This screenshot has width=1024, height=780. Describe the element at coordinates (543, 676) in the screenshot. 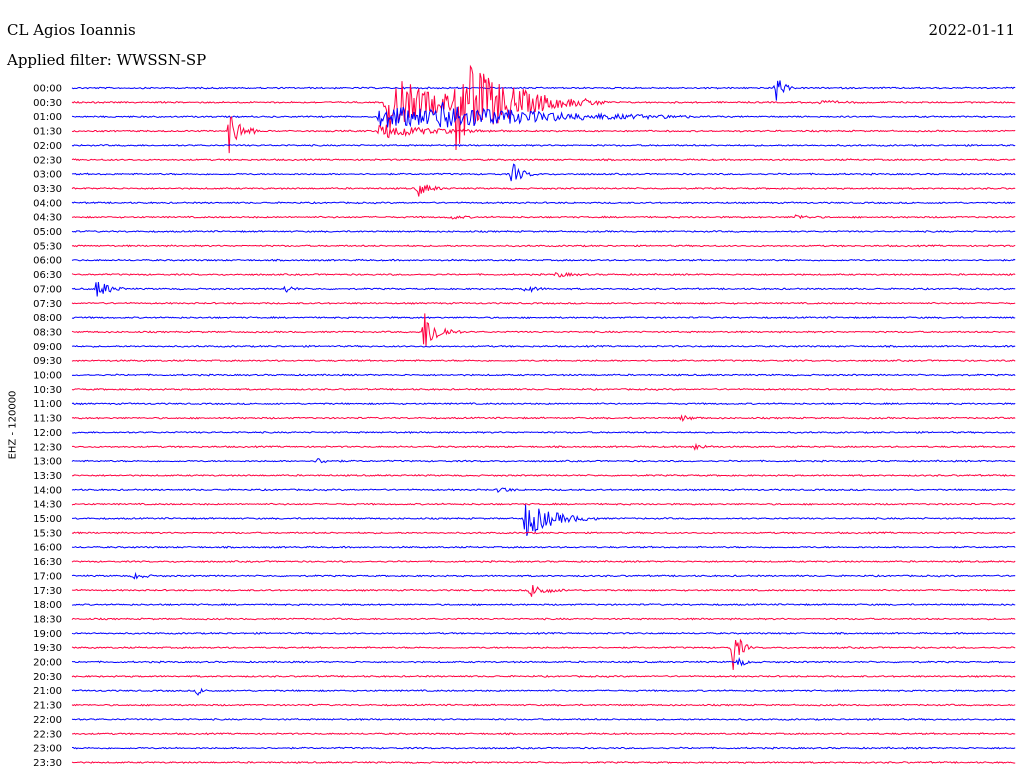

I see `trace-line-2030` at that location.